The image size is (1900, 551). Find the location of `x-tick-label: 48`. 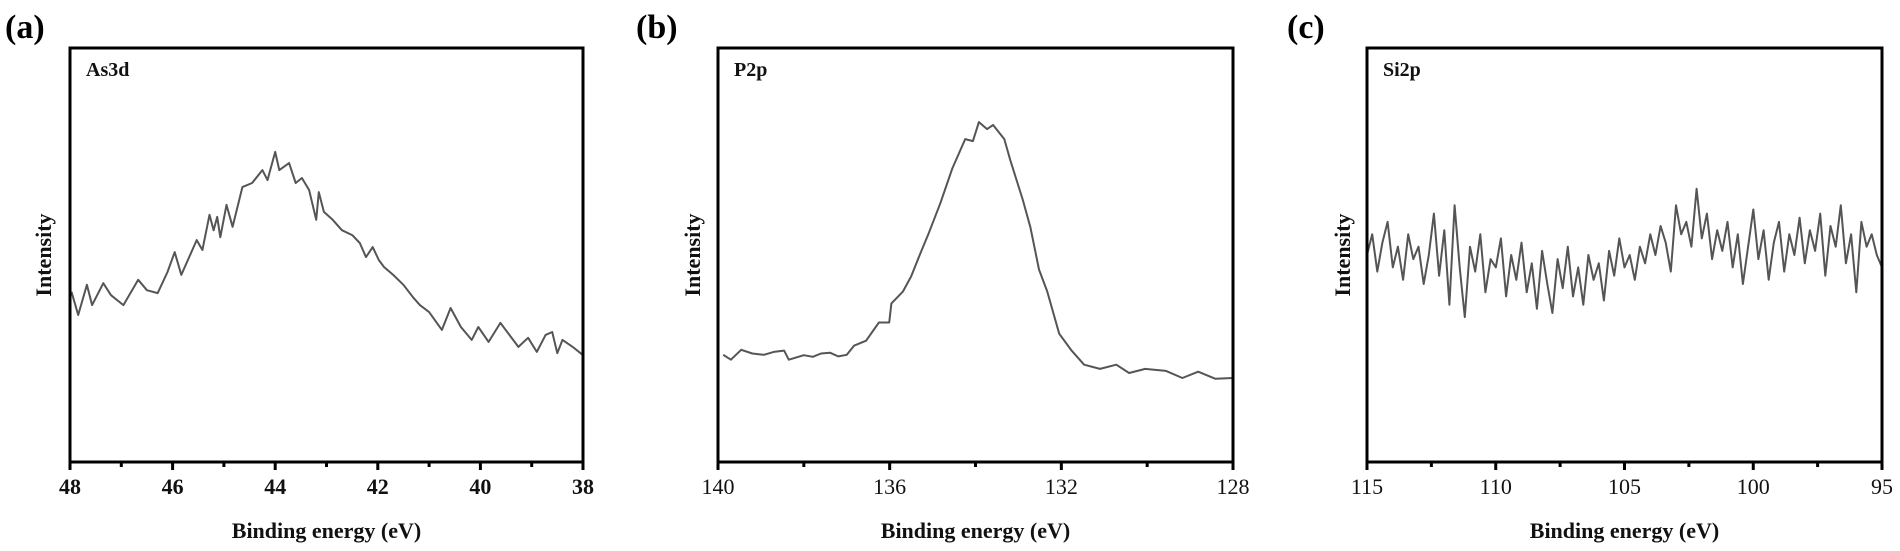

x-tick-label: 48 is located at coordinates (70, 486).